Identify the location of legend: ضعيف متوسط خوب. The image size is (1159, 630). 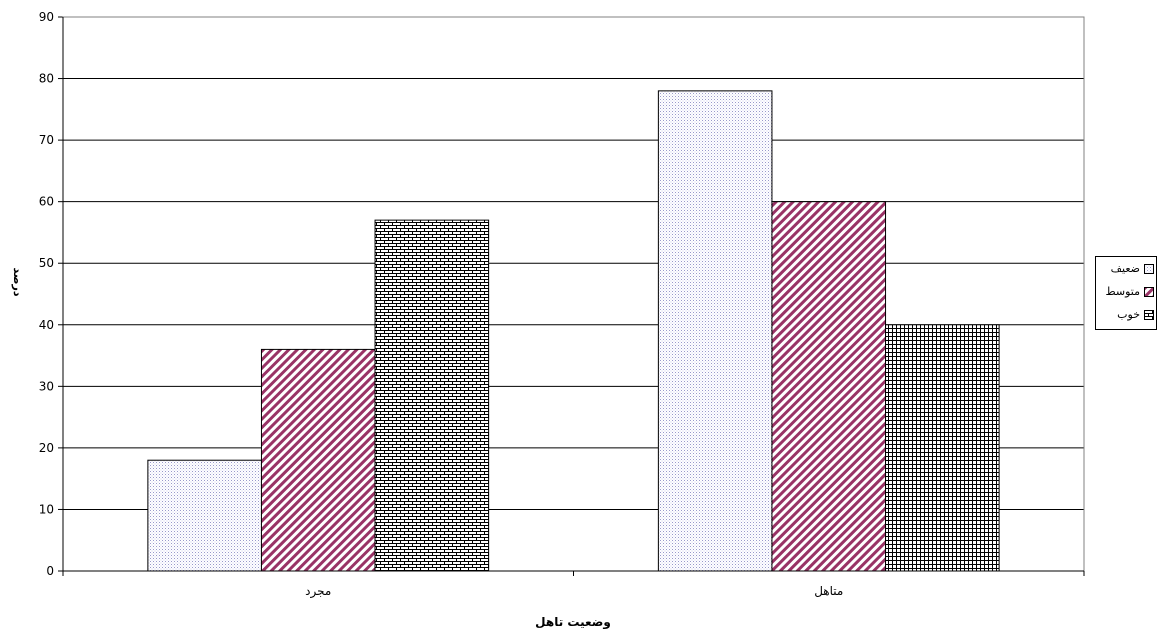
(1126, 293).